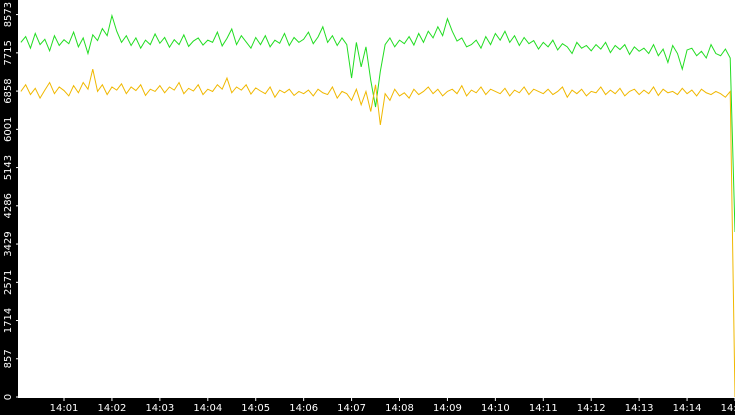  I want to click on x-tick-label: 14:12, so click(591, 408).